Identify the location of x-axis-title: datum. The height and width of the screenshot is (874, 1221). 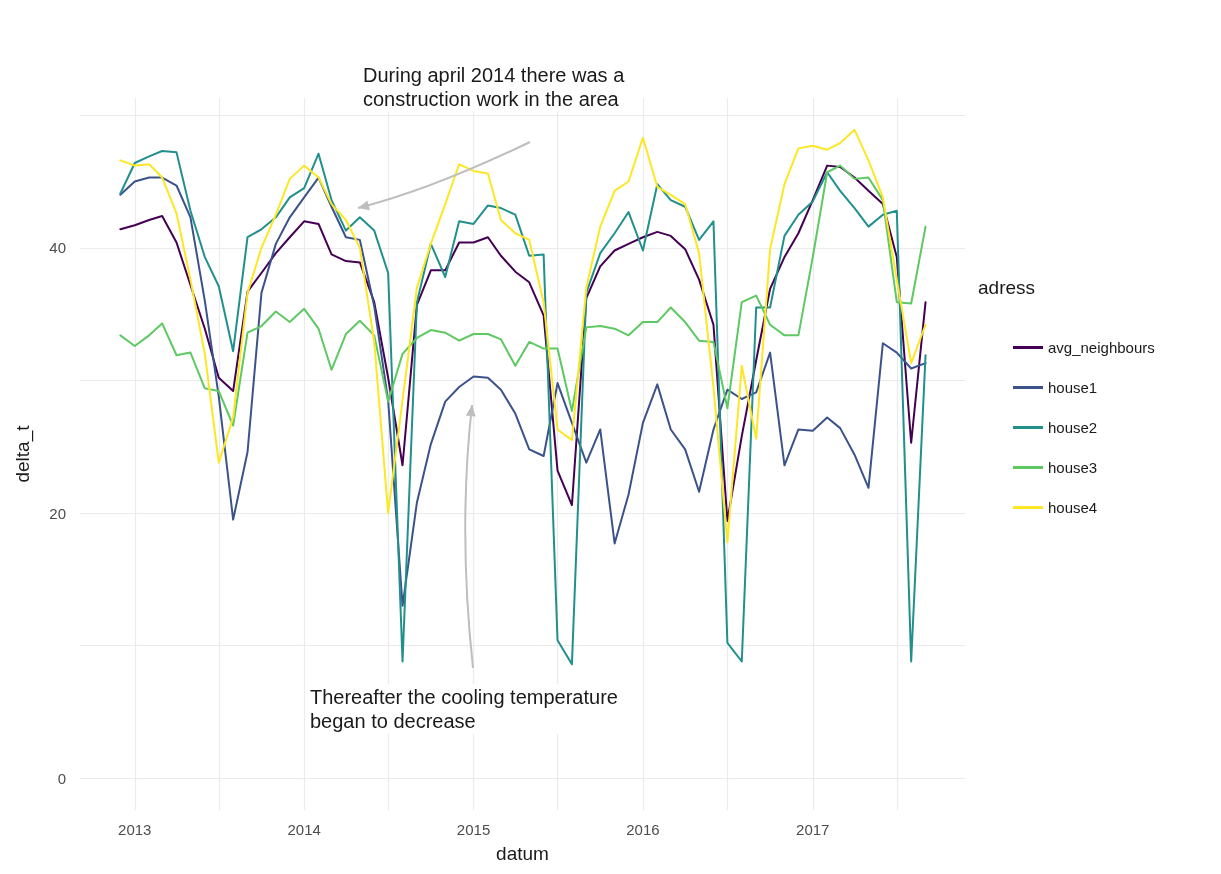
(522, 853).